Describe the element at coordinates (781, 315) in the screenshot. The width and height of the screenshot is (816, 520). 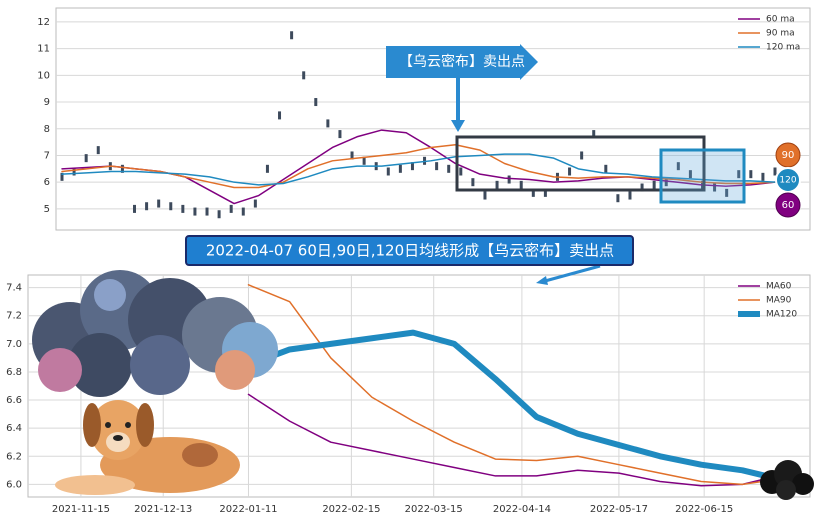
I see `legend-label: MA120` at that location.